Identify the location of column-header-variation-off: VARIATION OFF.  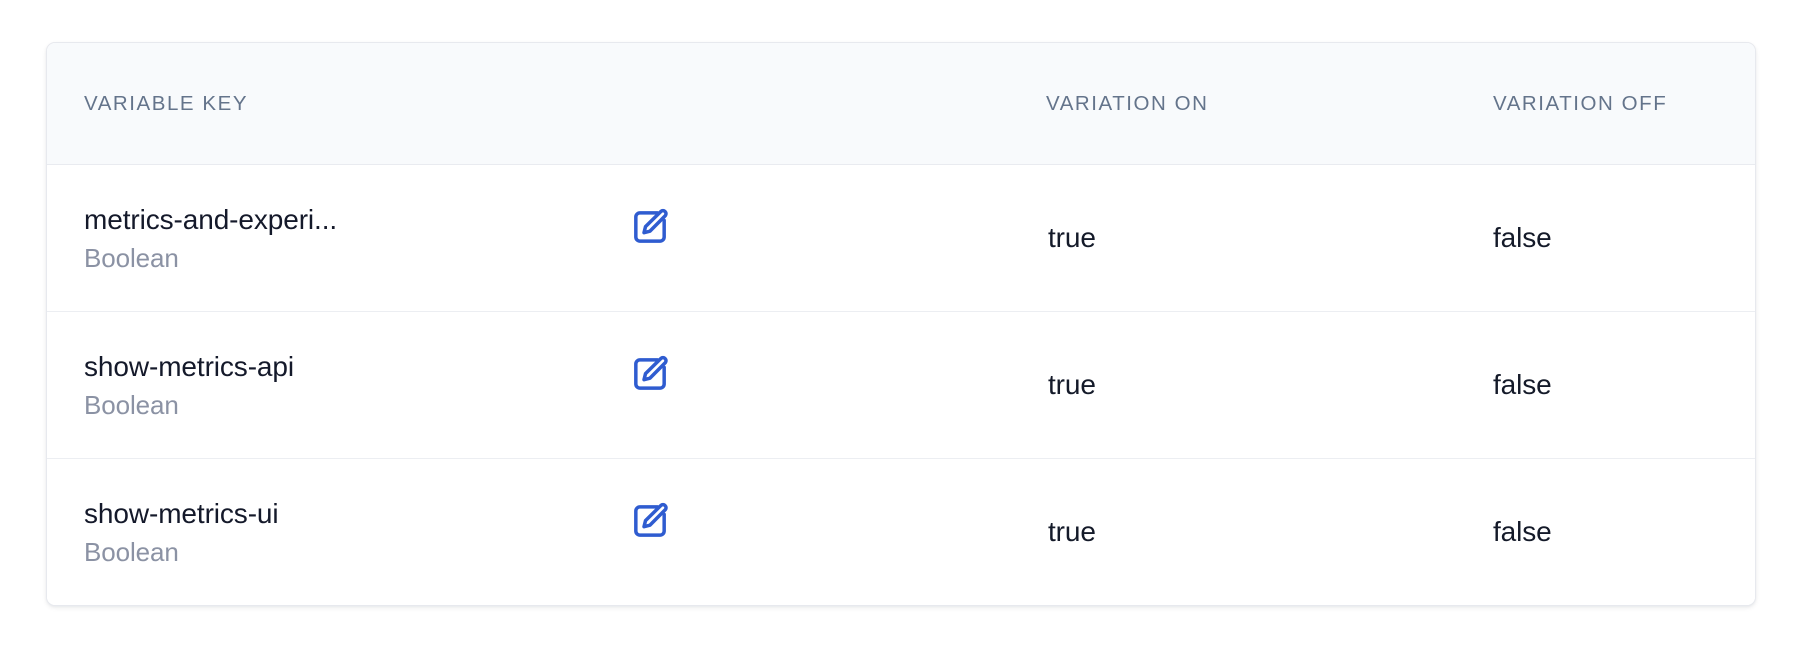
(1580, 103).